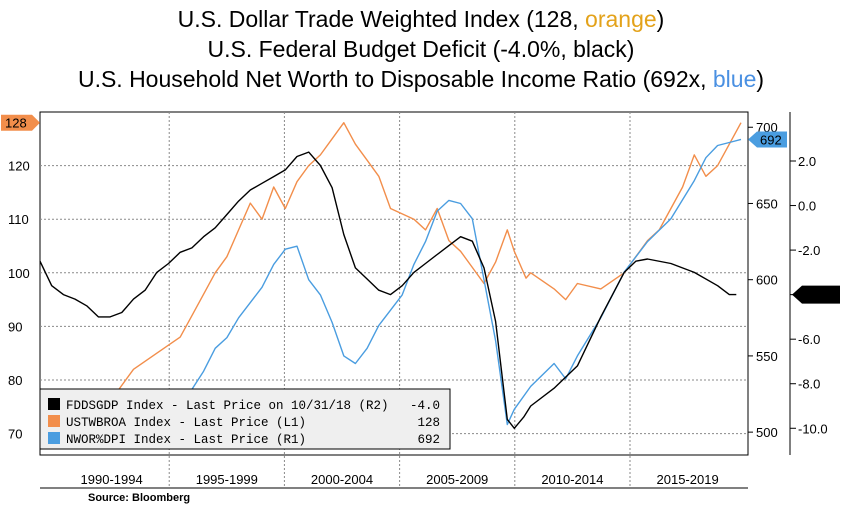  What do you see at coordinates (18, 219) in the screenshot?
I see `left-tick-label: 110` at bounding box center [18, 219].